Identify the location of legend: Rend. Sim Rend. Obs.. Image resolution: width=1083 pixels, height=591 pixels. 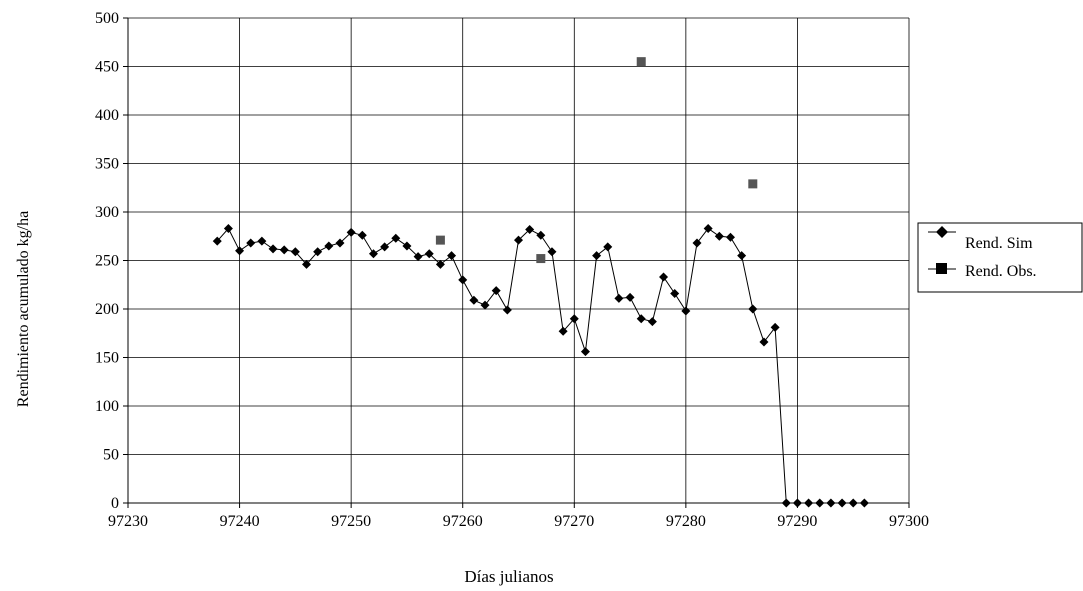
(1000, 257).